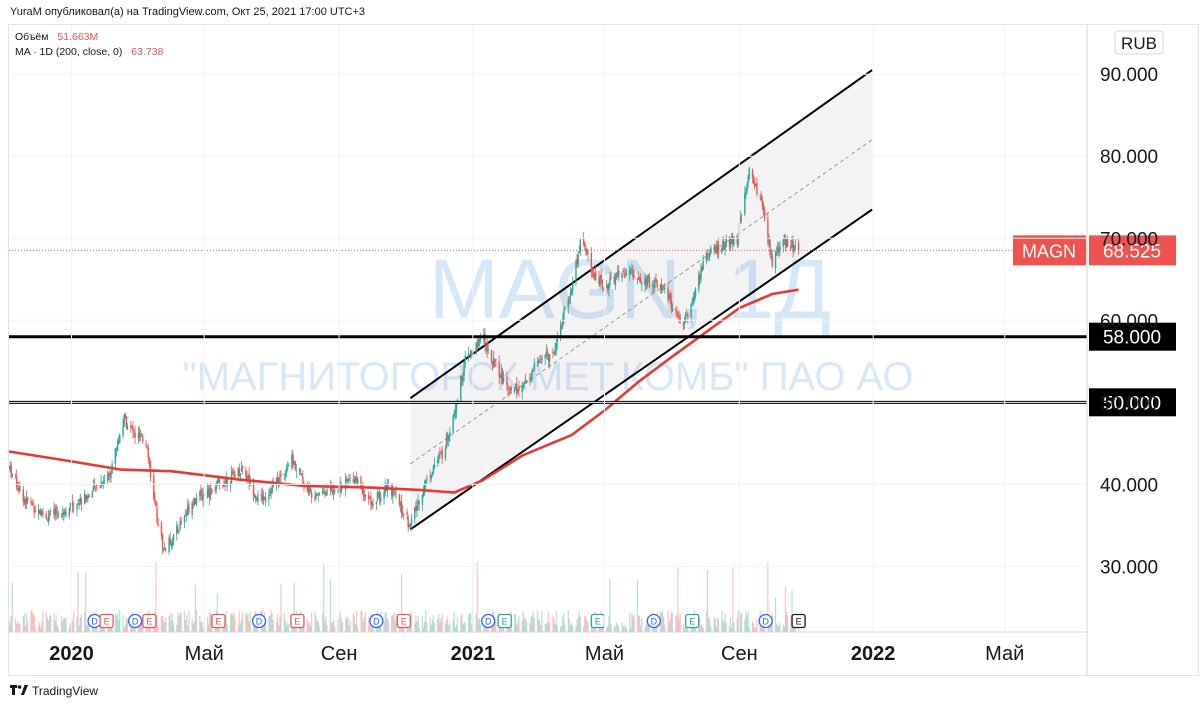 The image size is (1200, 708). What do you see at coordinates (1139, 42) in the screenshot?
I see `currency-badge: RUB` at bounding box center [1139, 42].